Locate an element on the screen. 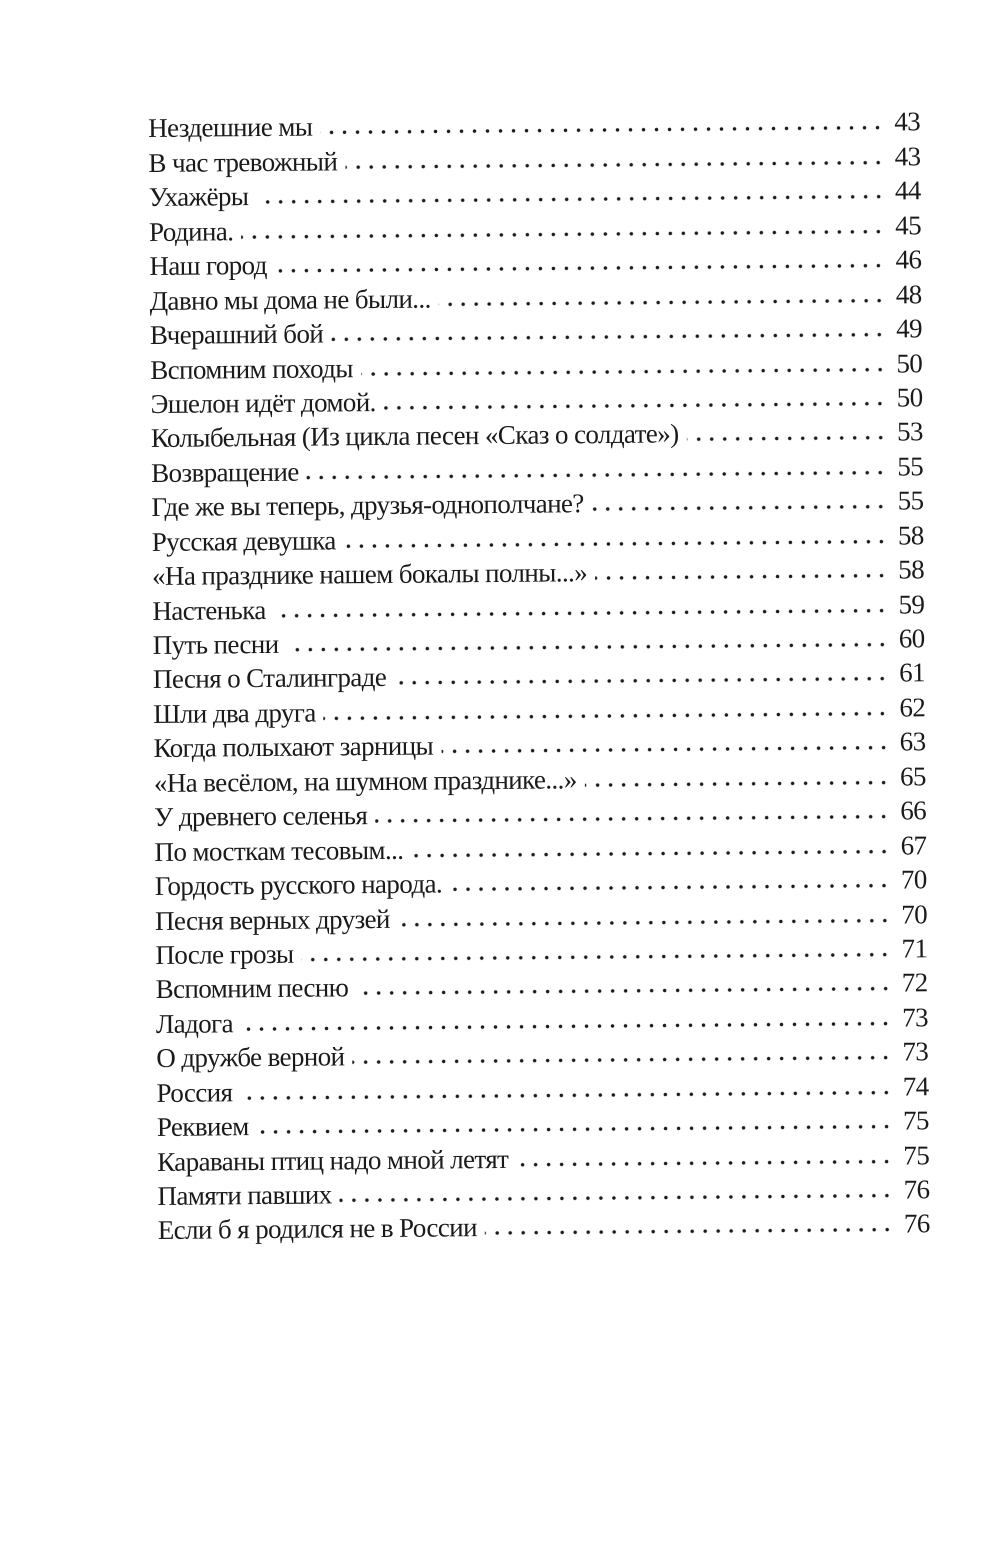 Image resolution: width=1000 pixels, height=1546 pixels. toc-entry-page: 45 is located at coordinates (908, 225).